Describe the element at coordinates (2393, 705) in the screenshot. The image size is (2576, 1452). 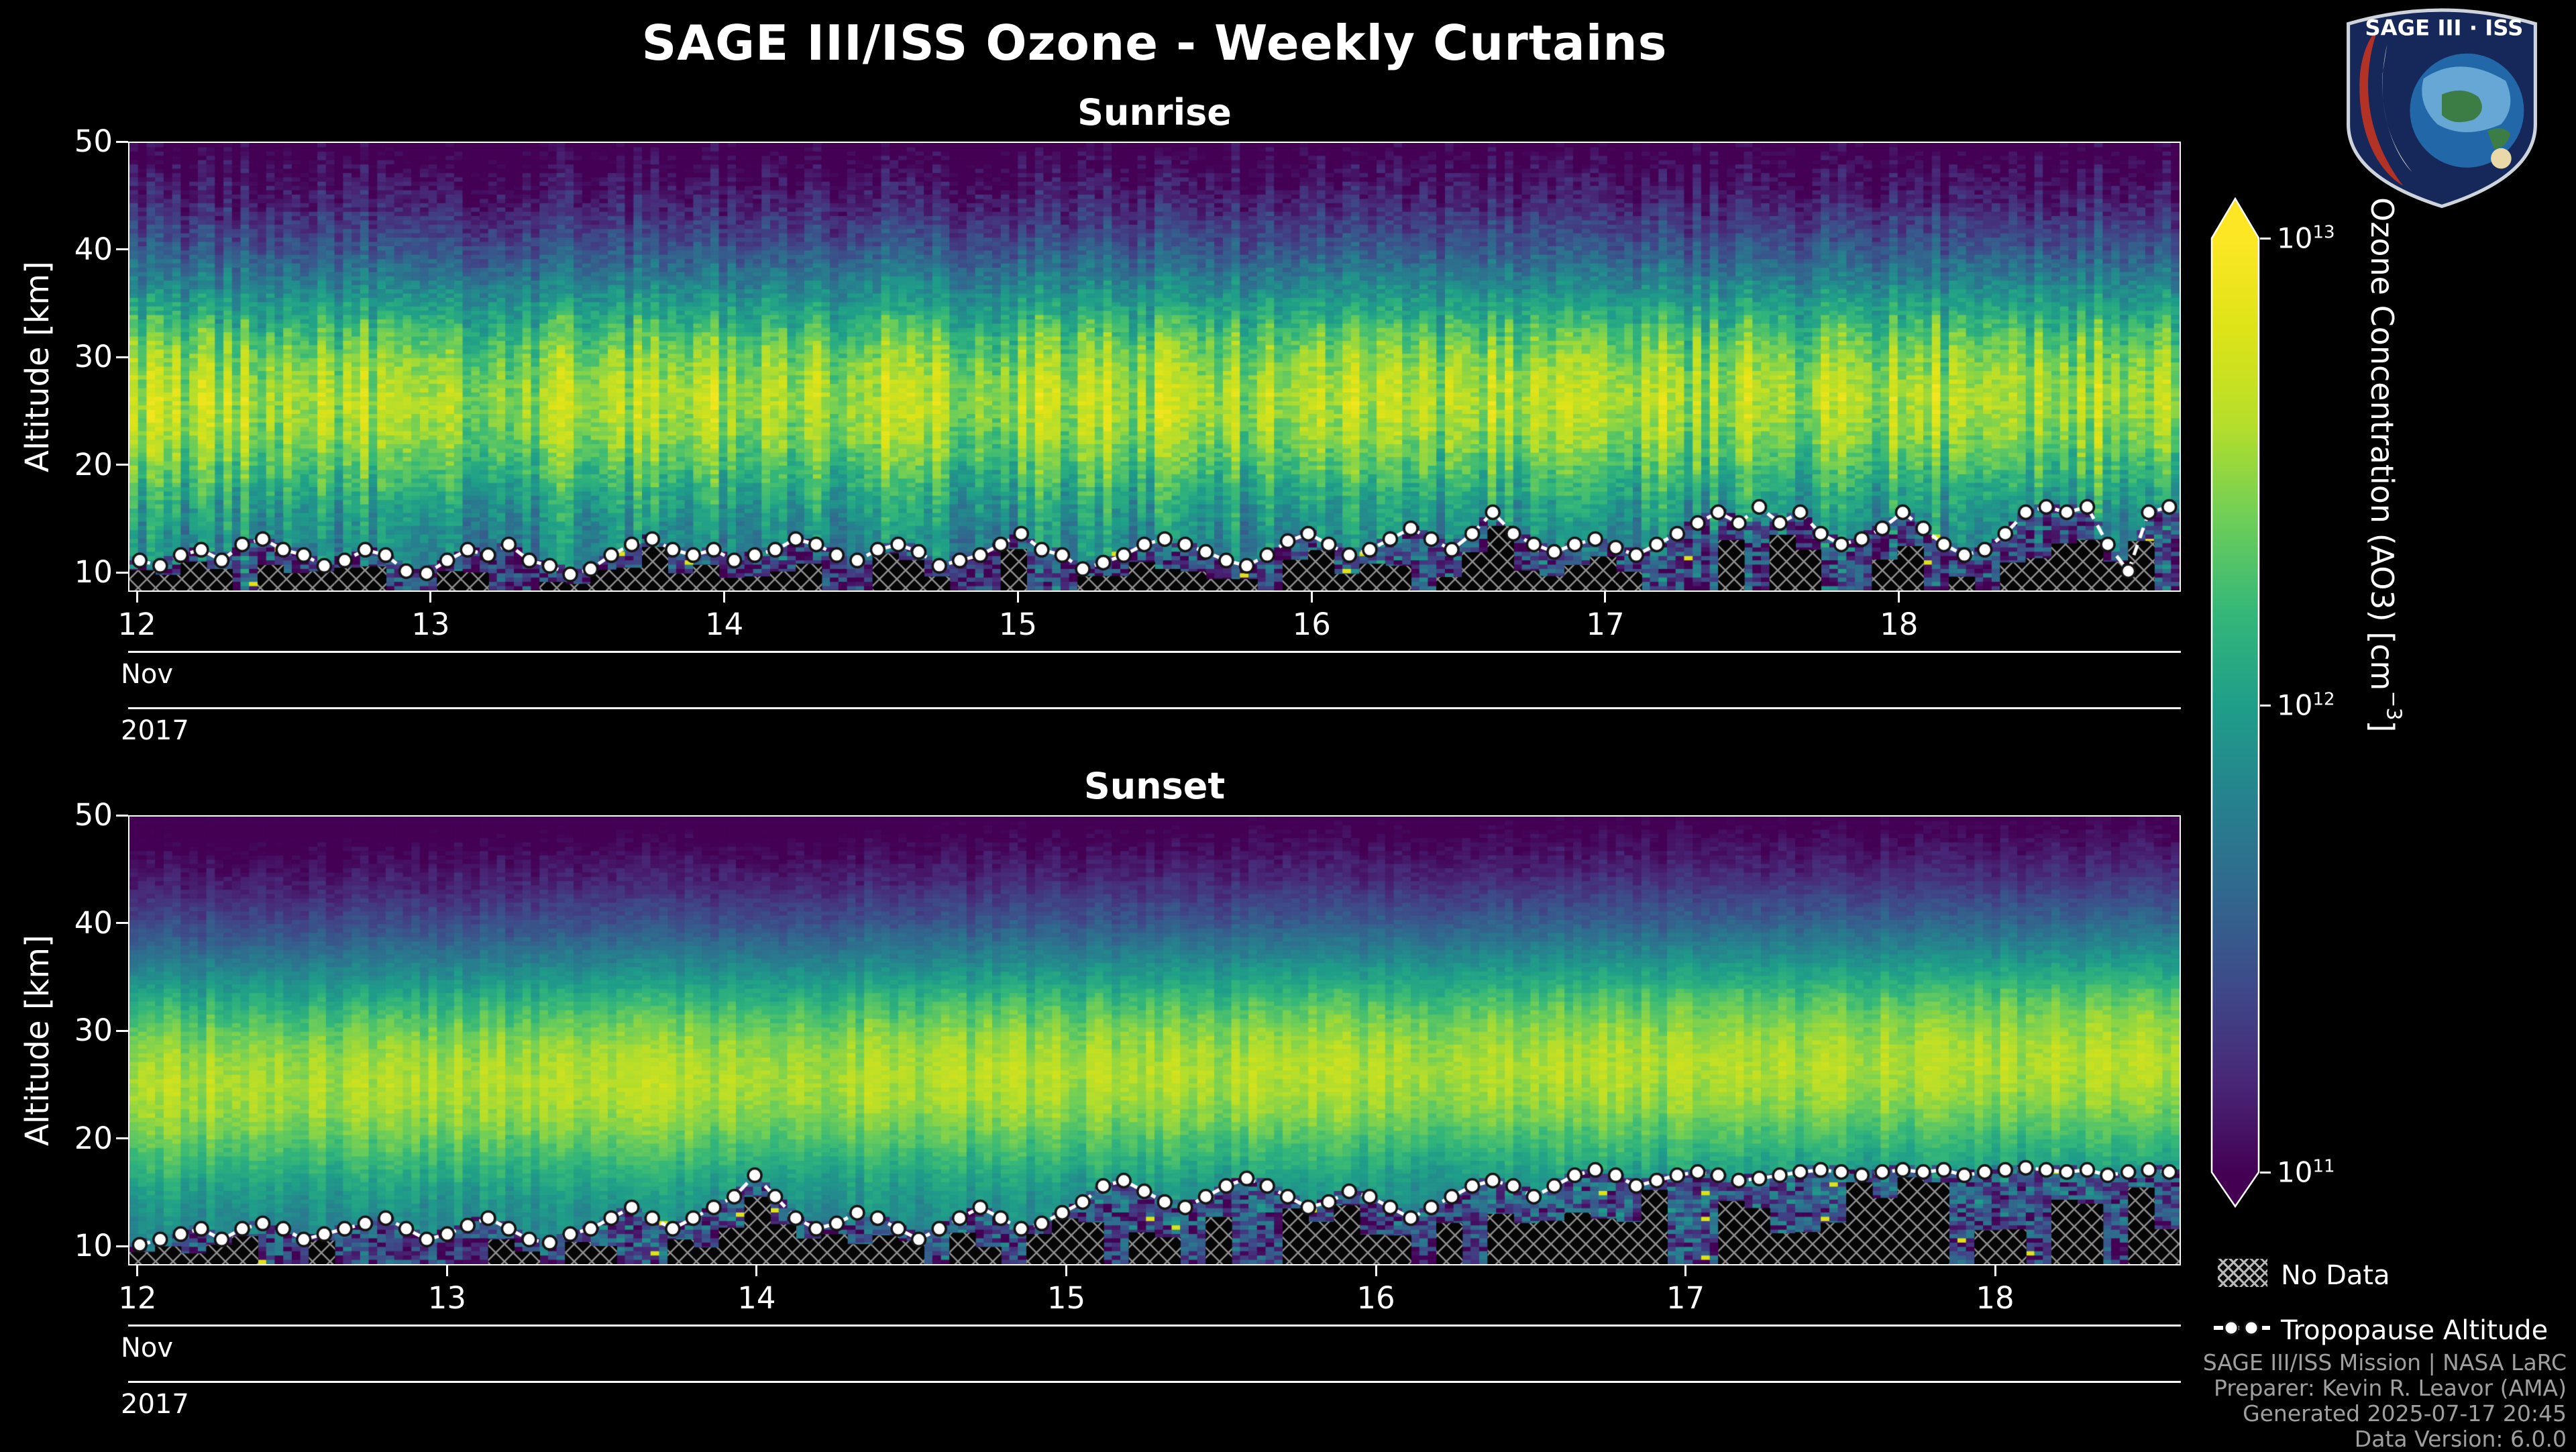
I see `colorbar-label-exponent: −3` at that location.